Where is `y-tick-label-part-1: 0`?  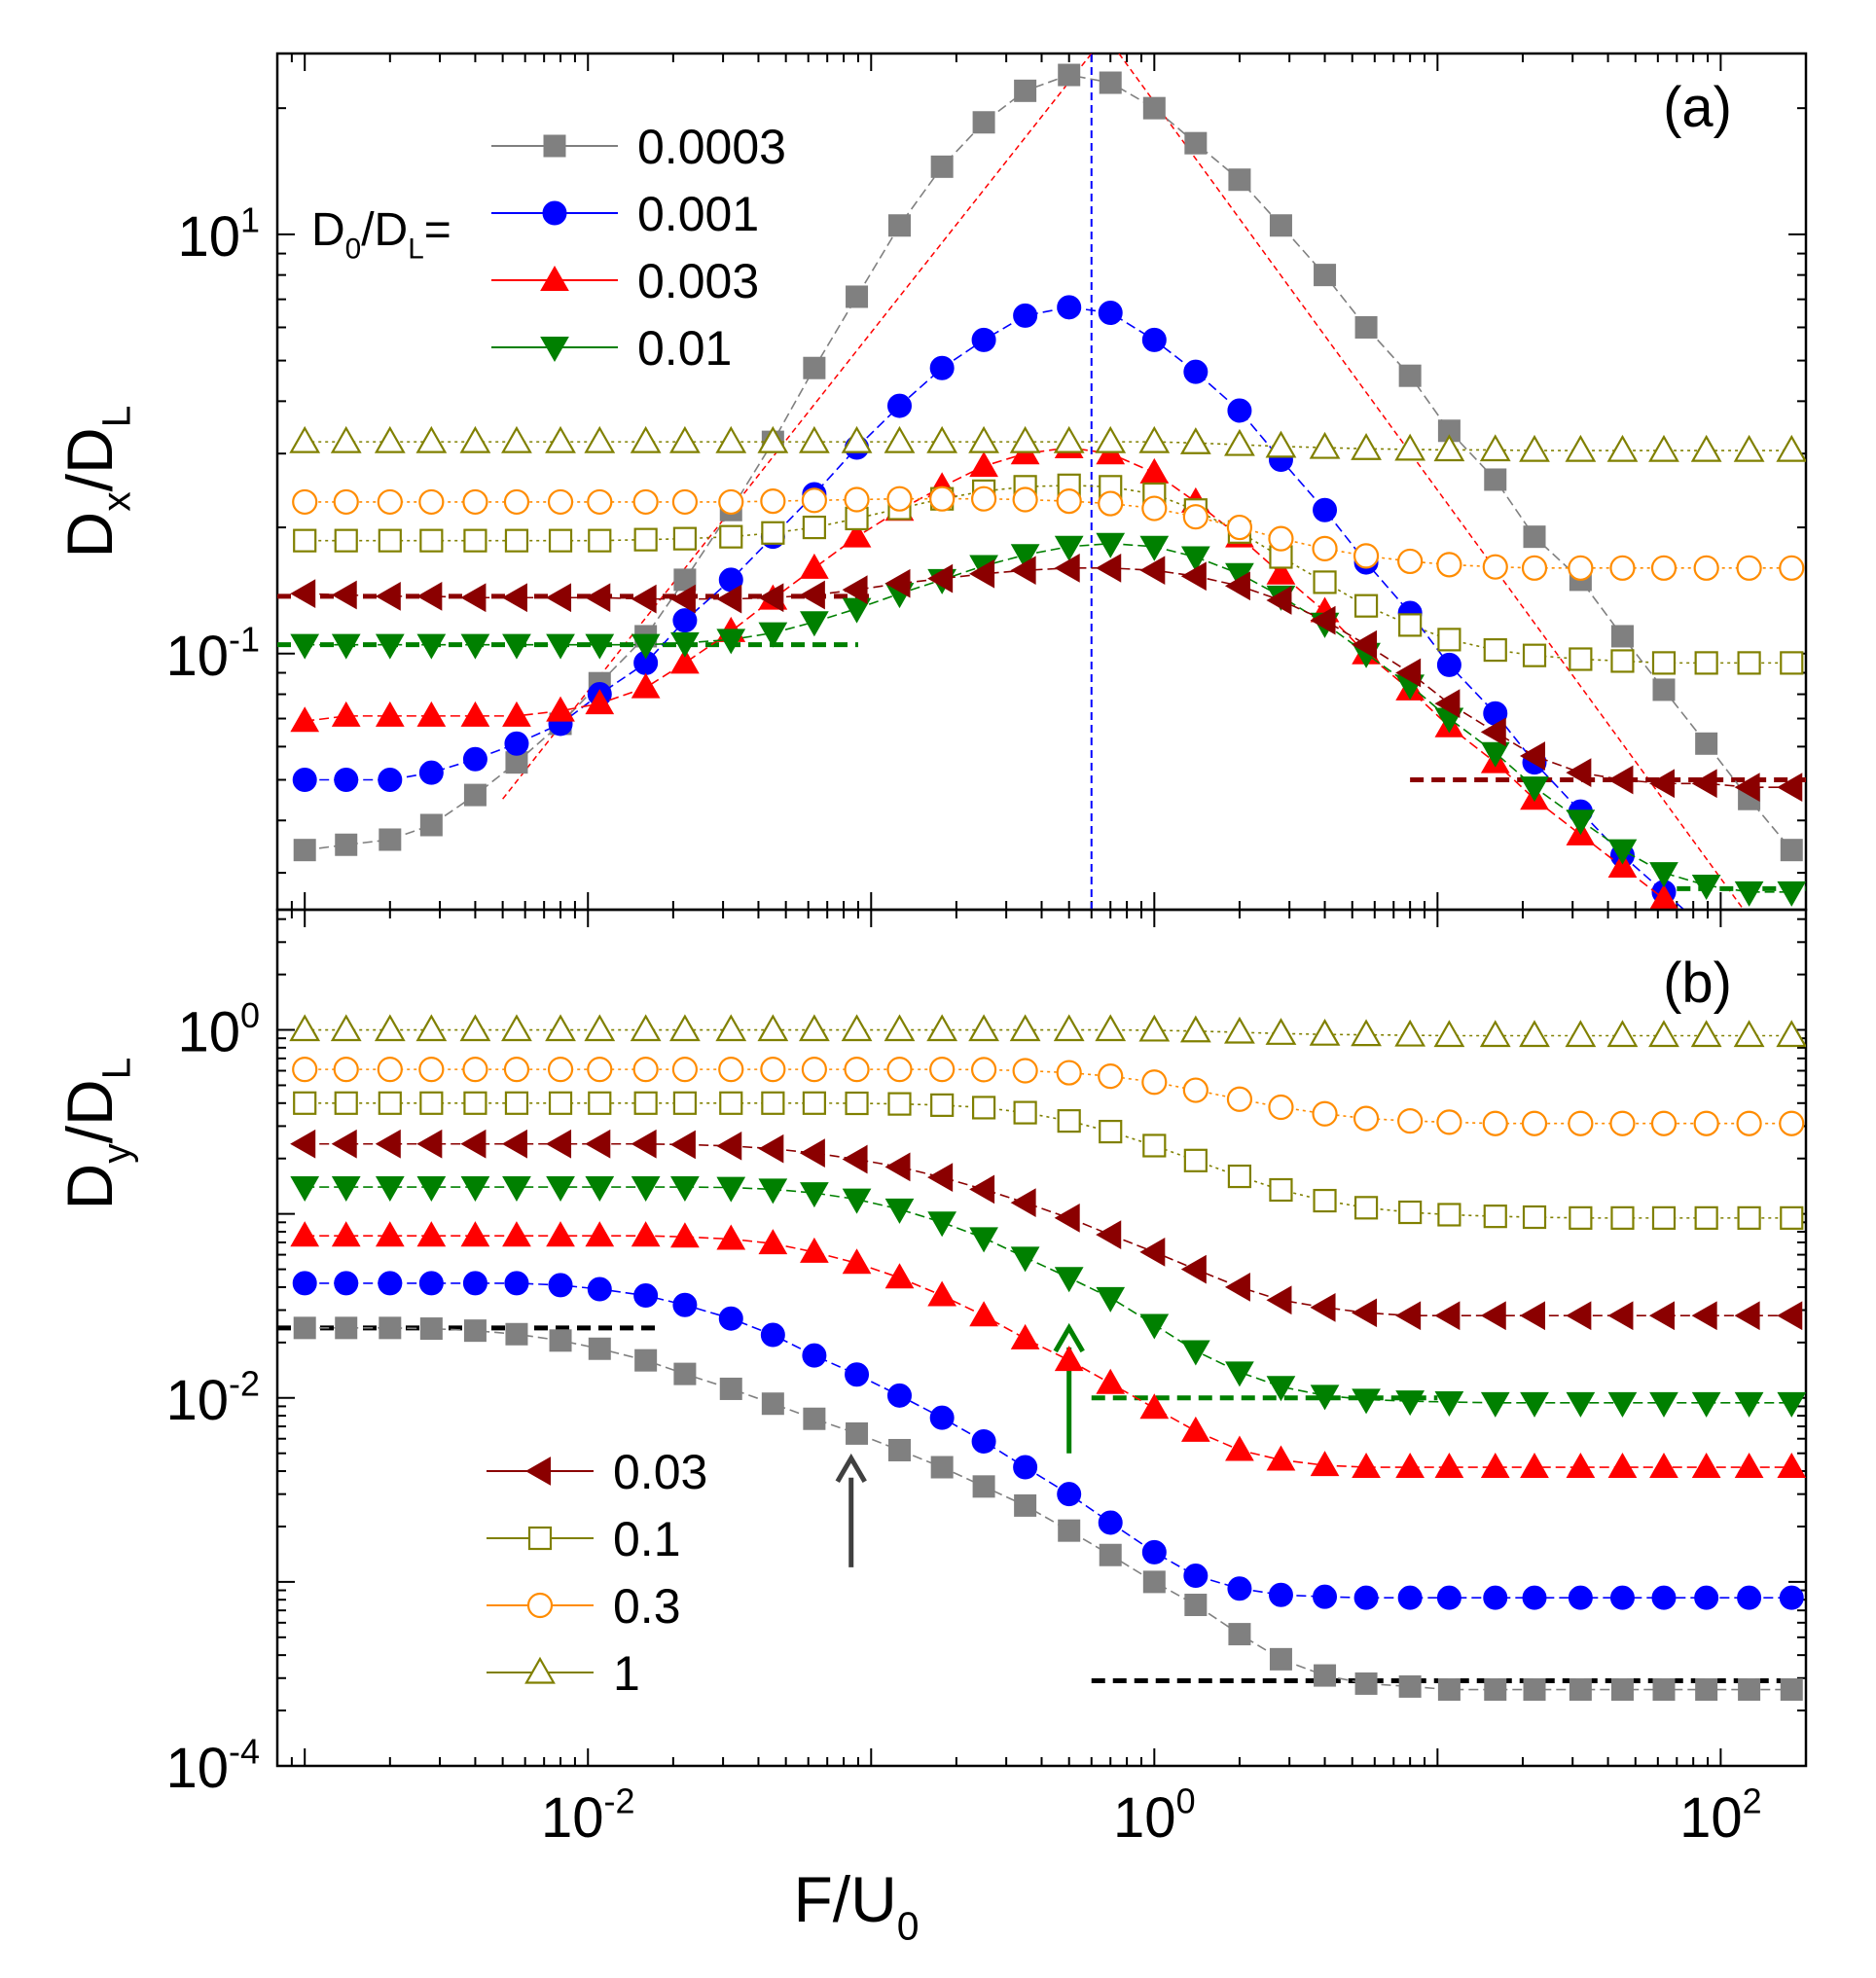
y-tick-label-part-1: 0 is located at coordinates (250, 1015).